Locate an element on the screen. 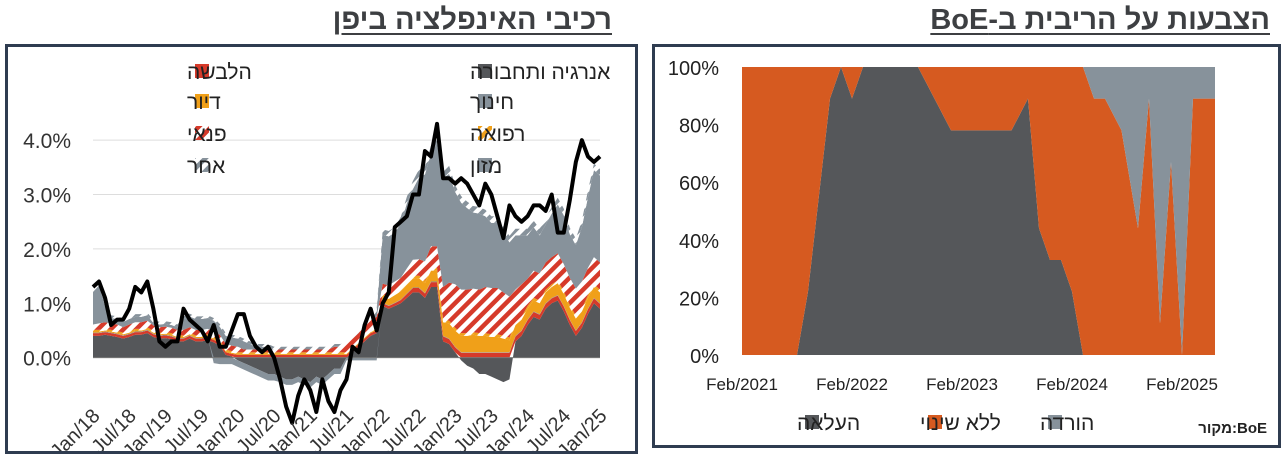  legend-label-food: מזון is located at coordinates (486, 166).